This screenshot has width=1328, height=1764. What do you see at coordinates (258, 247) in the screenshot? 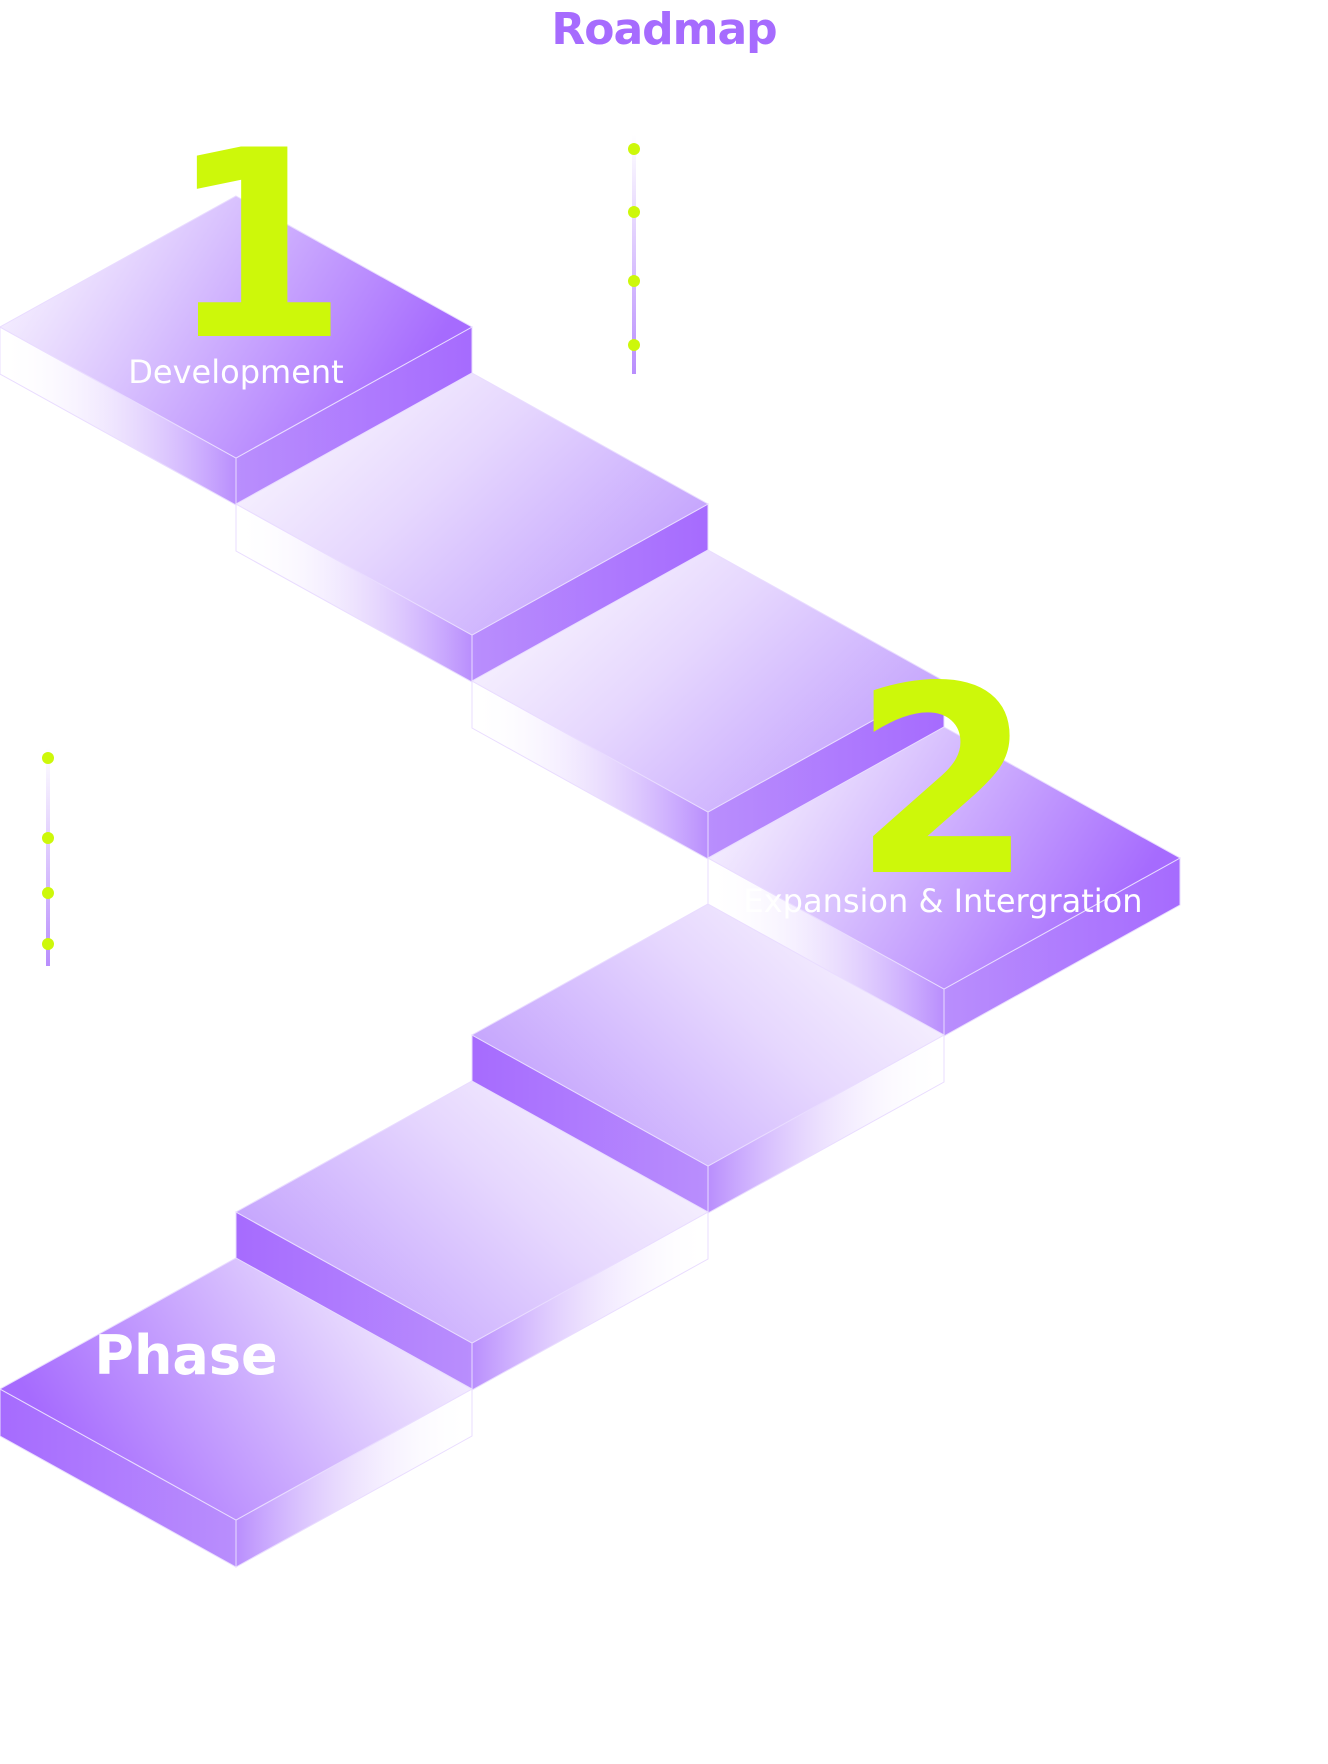
I see `phase-1-number: 1` at bounding box center [258, 247].